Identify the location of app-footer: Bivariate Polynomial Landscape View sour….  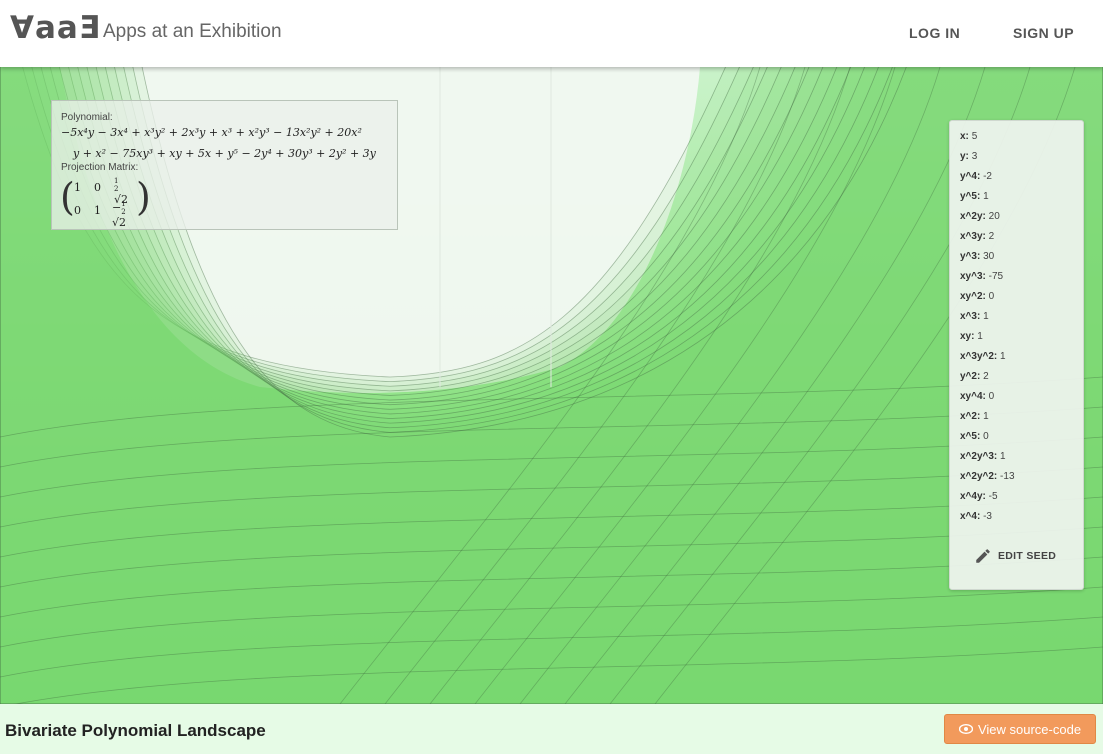
(551, 729).